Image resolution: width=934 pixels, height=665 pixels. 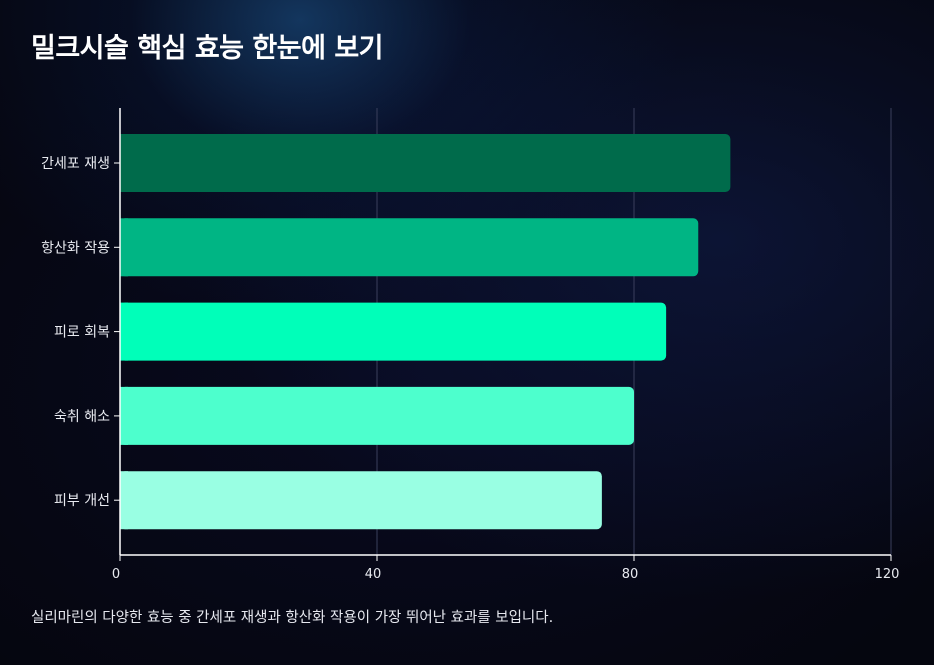 I want to click on category-label: 간세포 재생, so click(x=75, y=164).